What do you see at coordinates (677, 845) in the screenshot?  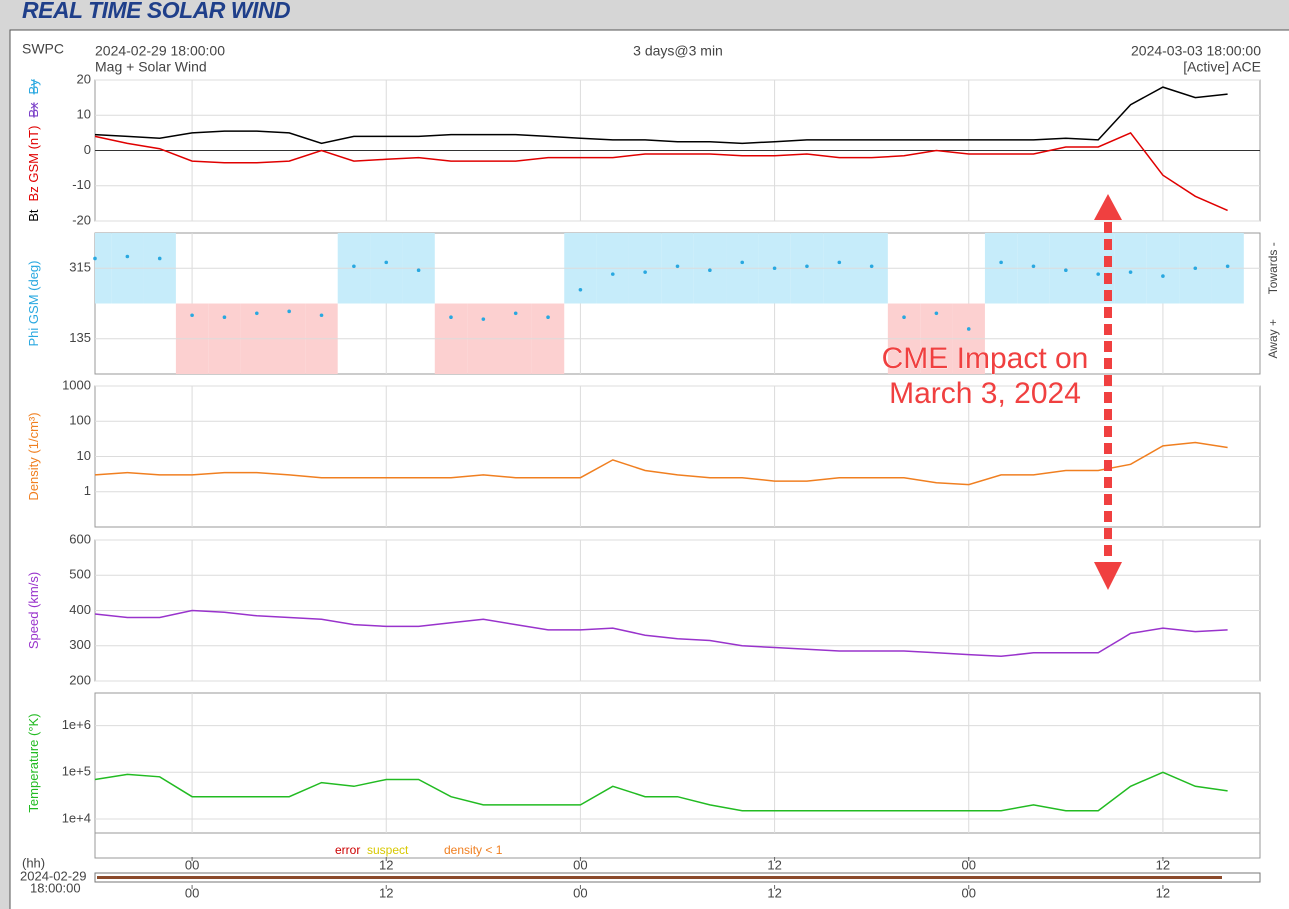 I see `plot-frame` at bounding box center [677, 845].